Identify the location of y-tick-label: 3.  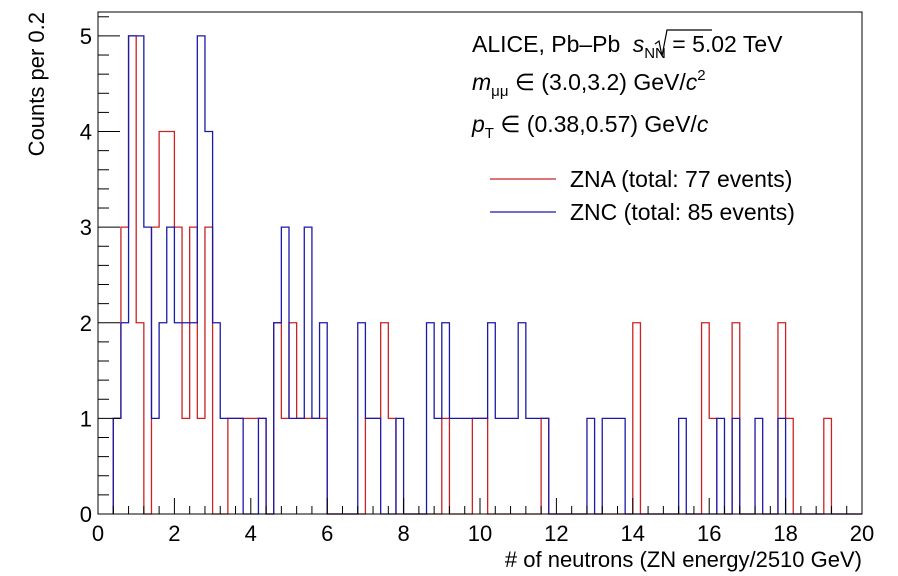
(86, 227).